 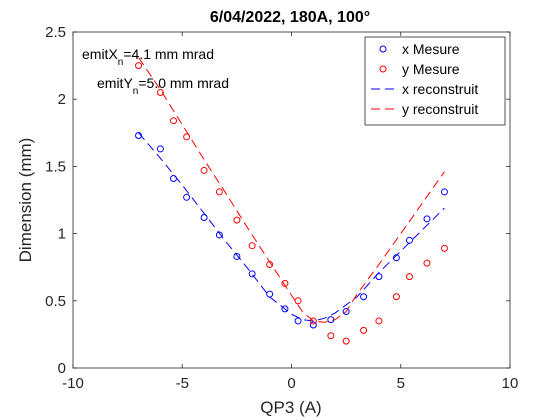 What do you see at coordinates (431, 49) in the screenshot?
I see `legend-label: x Mesure` at bounding box center [431, 49].